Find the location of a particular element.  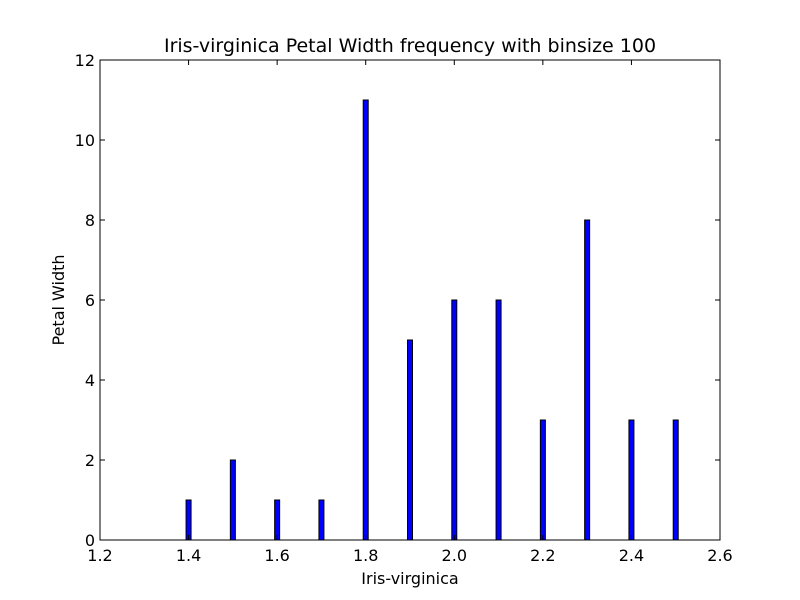

bar-2.4 is located at coordinates (631, 480).